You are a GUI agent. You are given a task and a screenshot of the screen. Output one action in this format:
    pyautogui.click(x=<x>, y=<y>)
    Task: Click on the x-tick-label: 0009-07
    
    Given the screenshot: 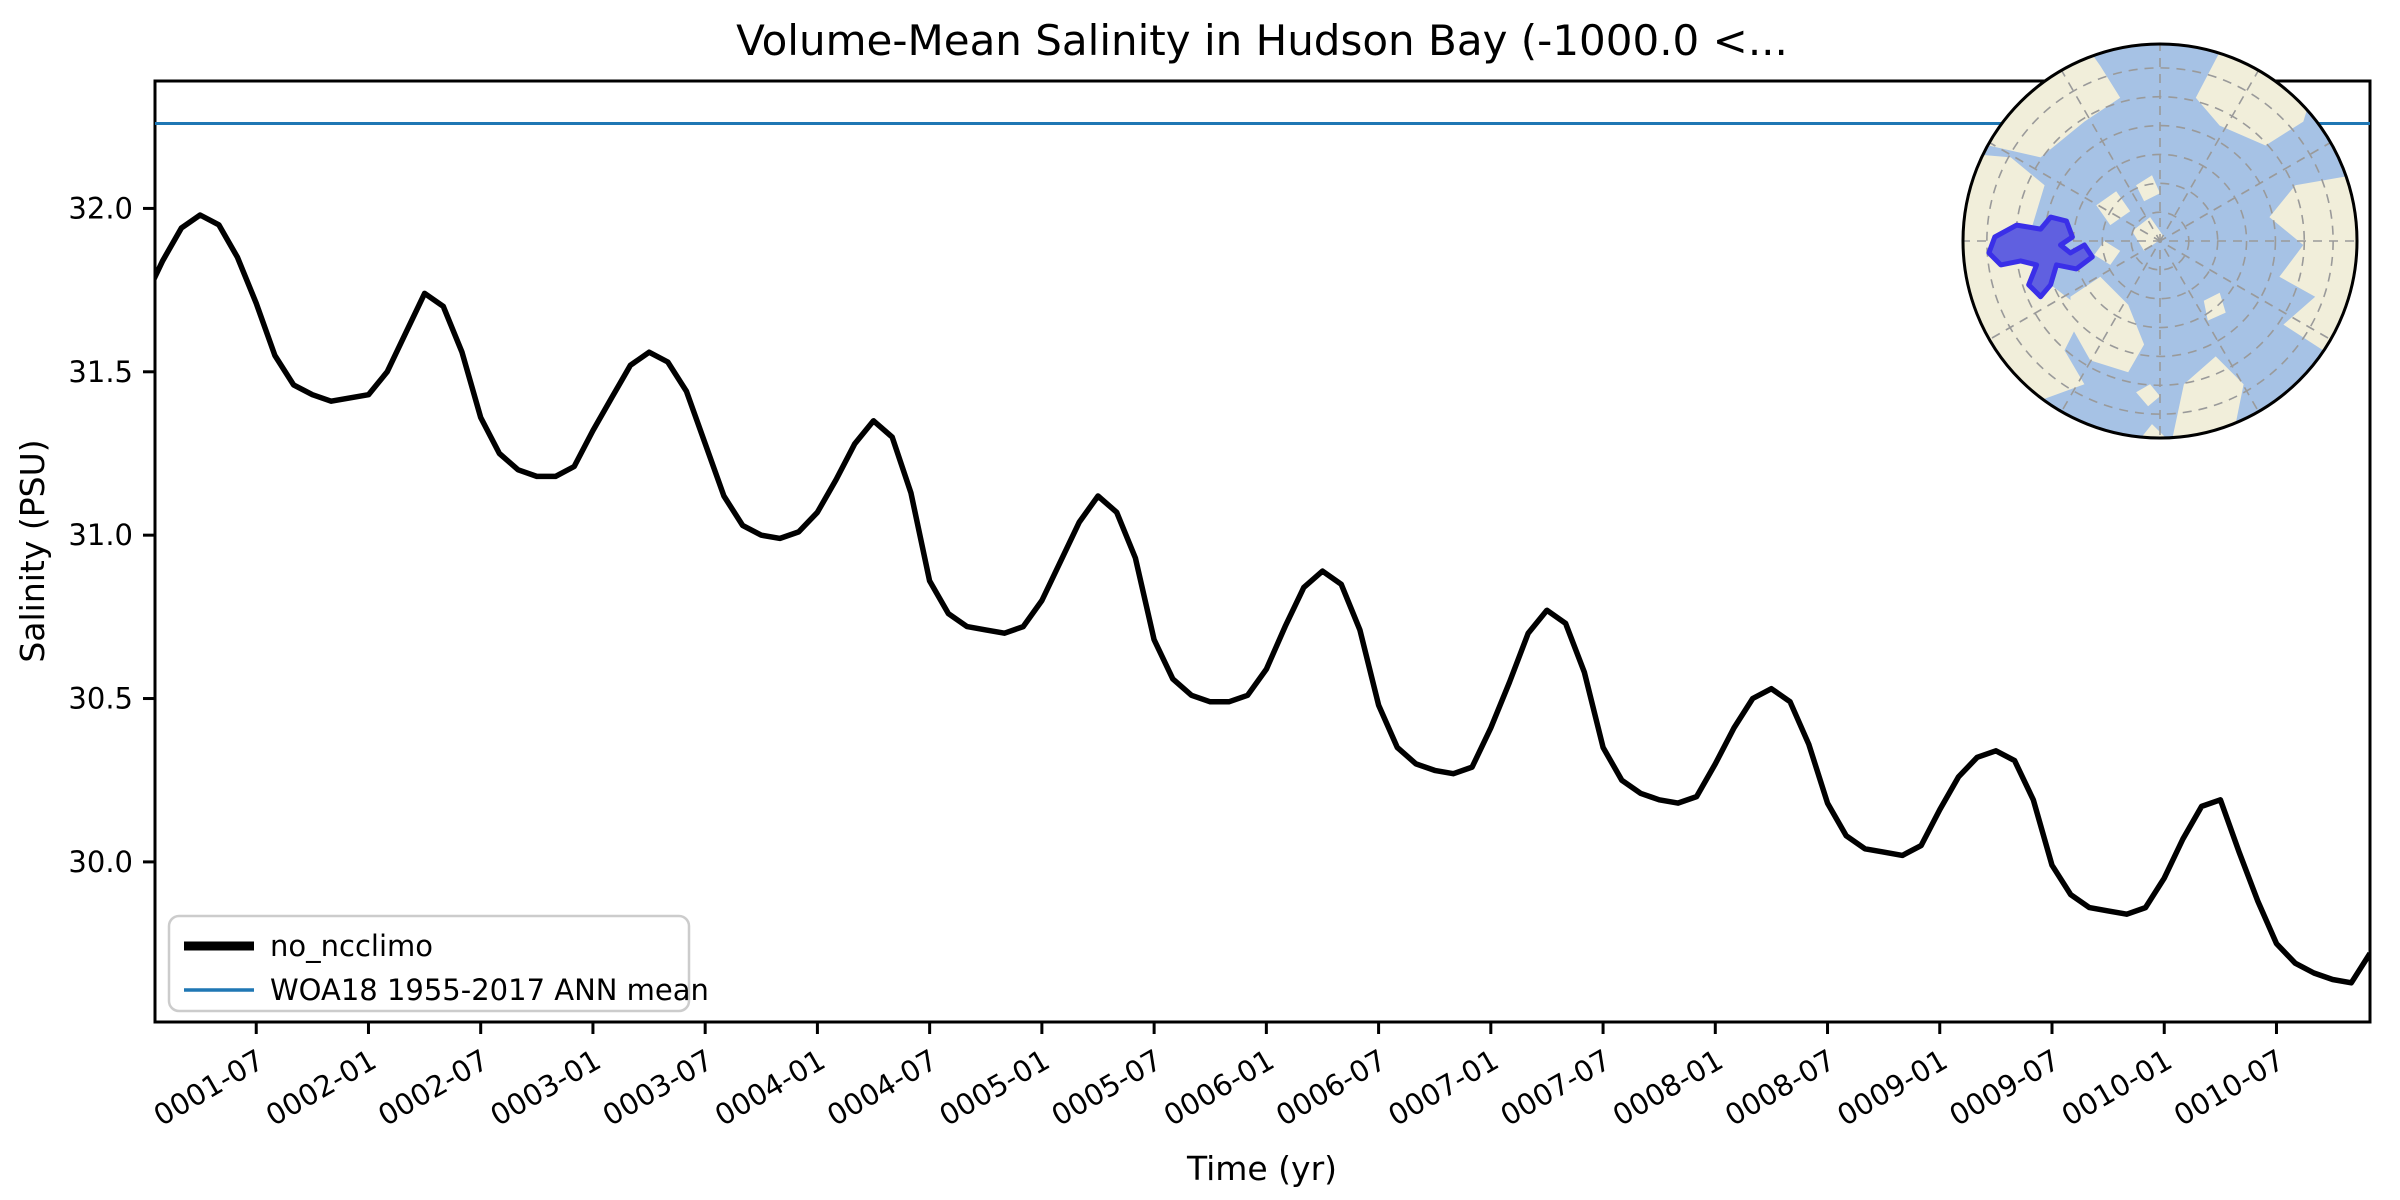 What is the action you would take?
    pyautogui.click(x=2005, y=1088)
    